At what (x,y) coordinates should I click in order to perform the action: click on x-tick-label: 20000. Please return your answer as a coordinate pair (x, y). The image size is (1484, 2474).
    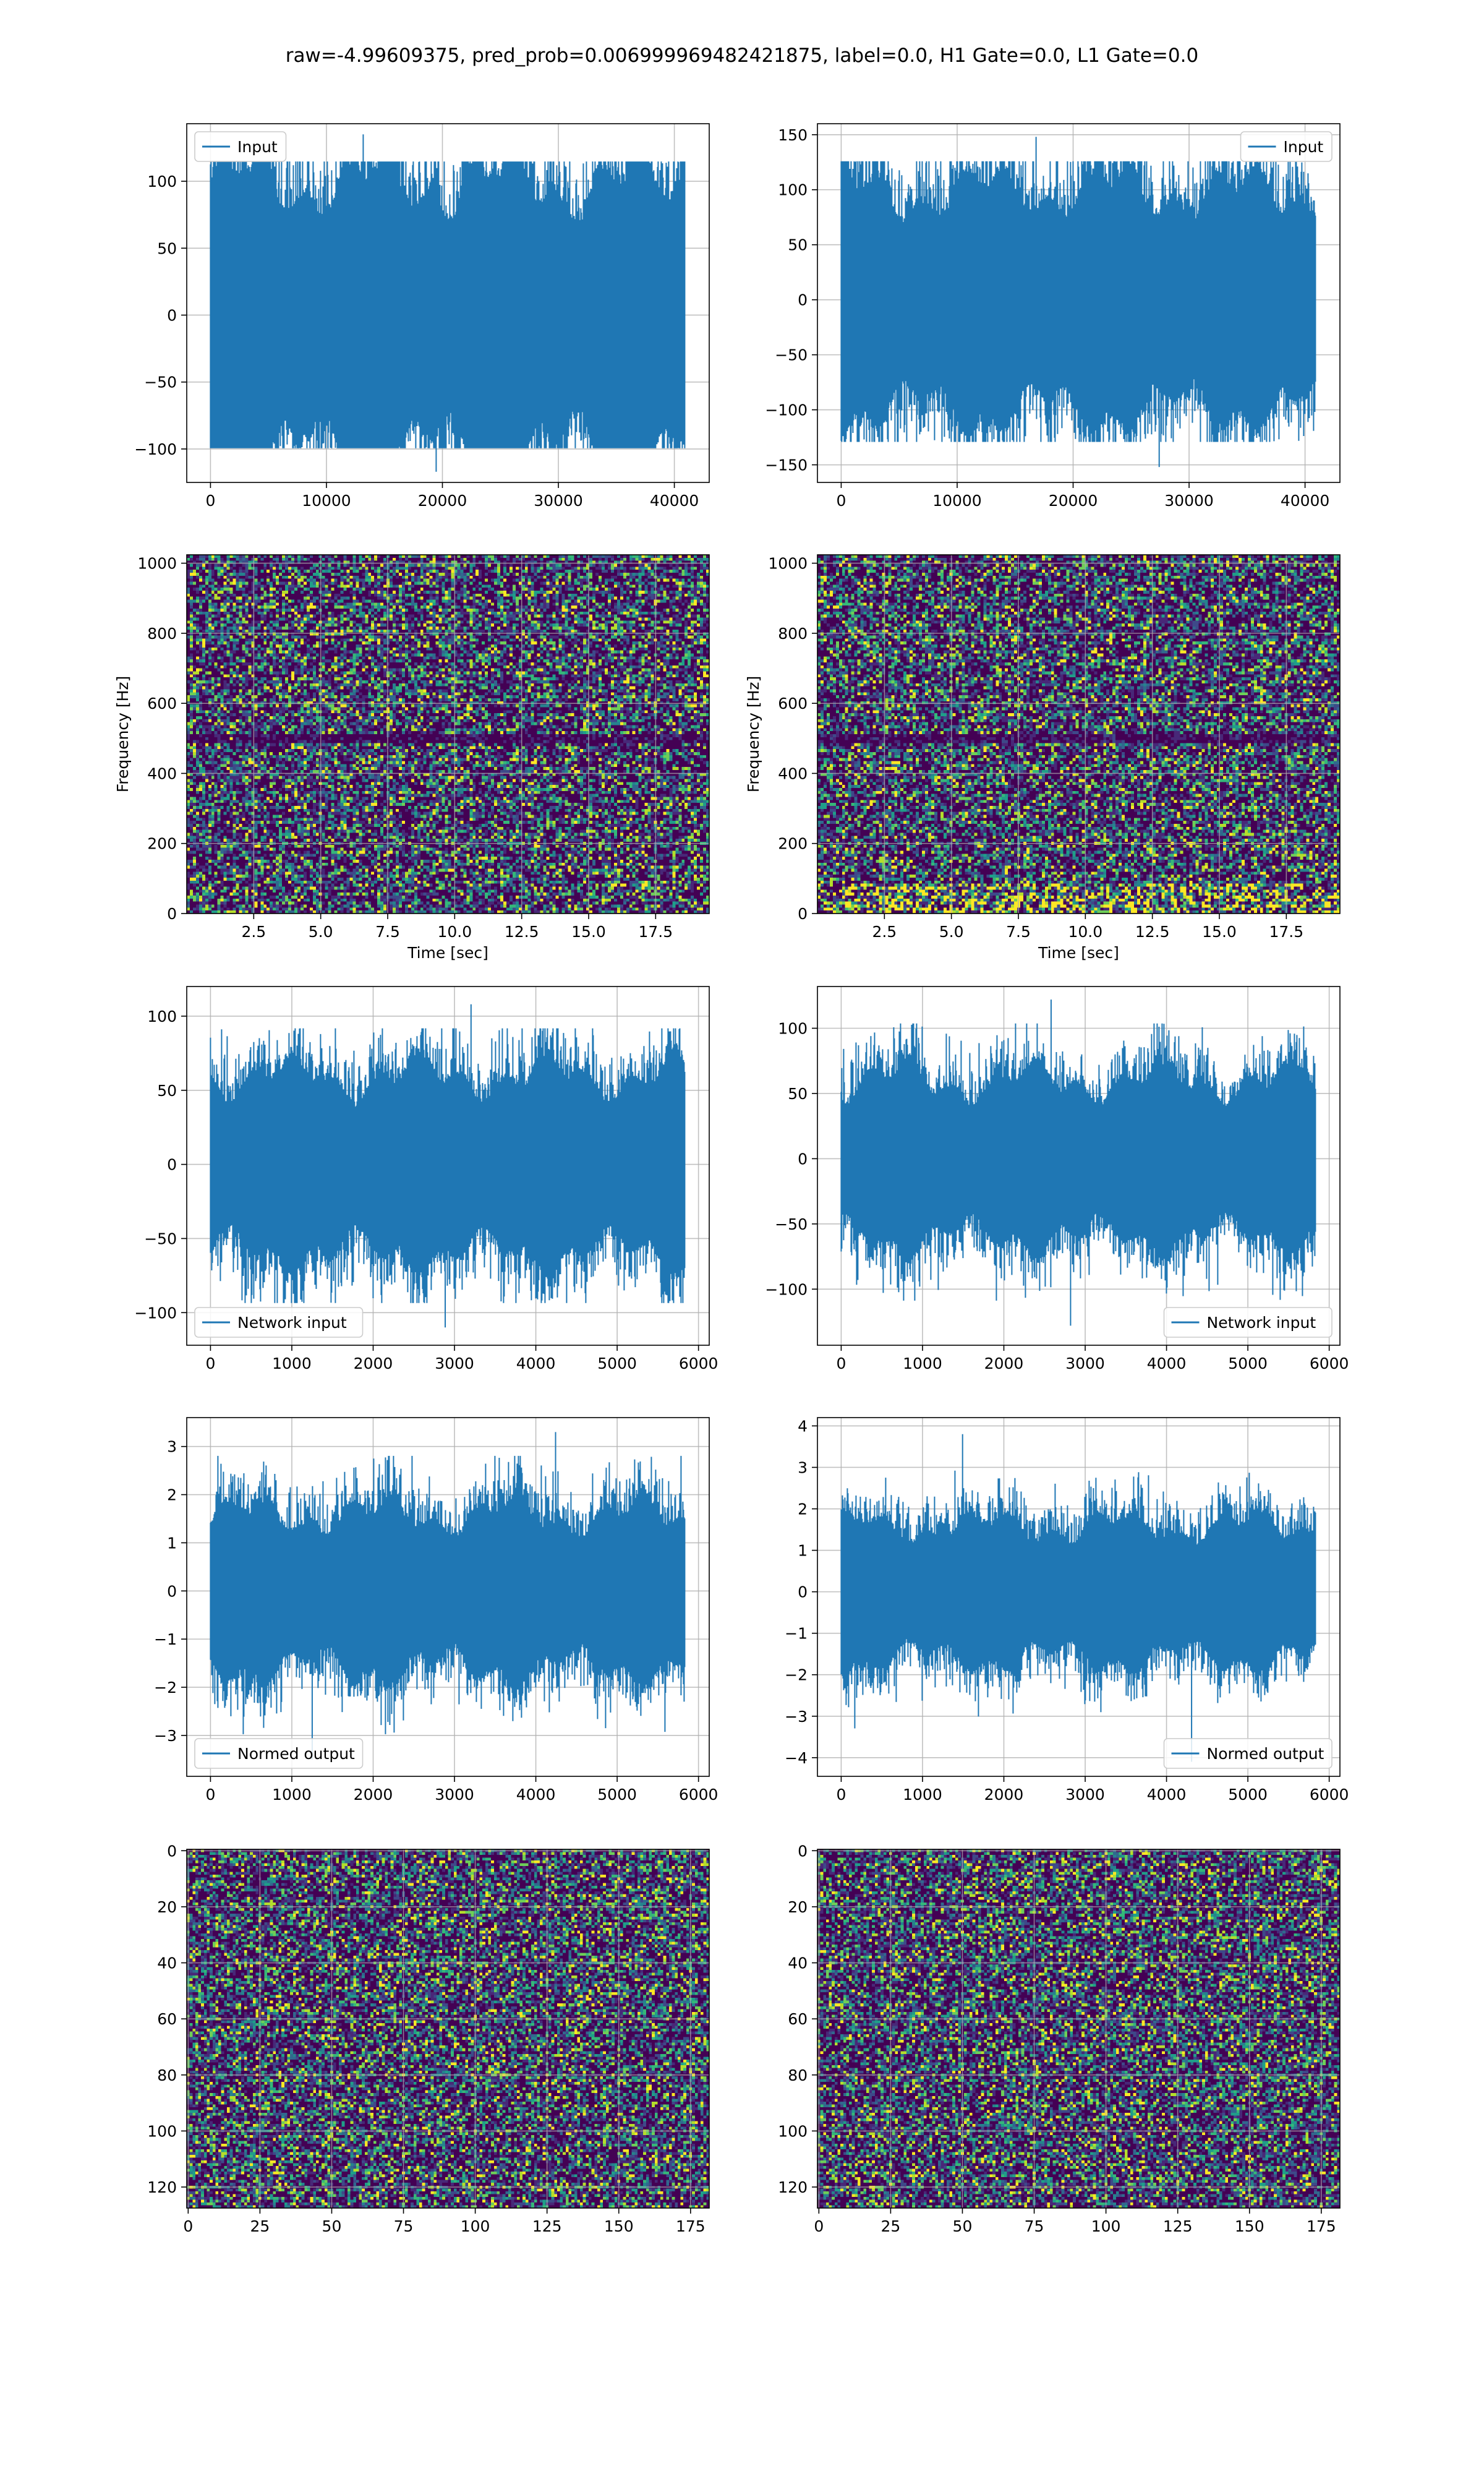
    Looking at the image, I should click on (1073, 501).